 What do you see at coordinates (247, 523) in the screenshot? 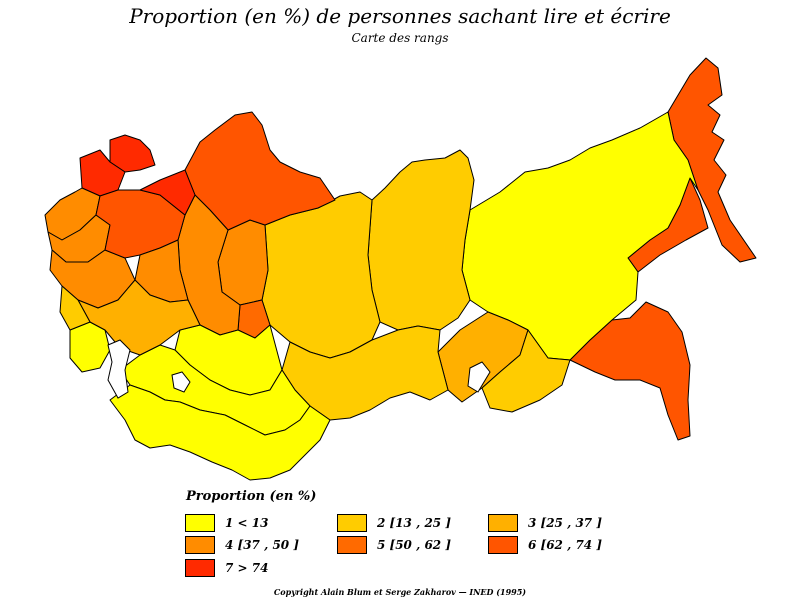
I see `legend-label: 1 < 13` at bounding box center [247, 523].